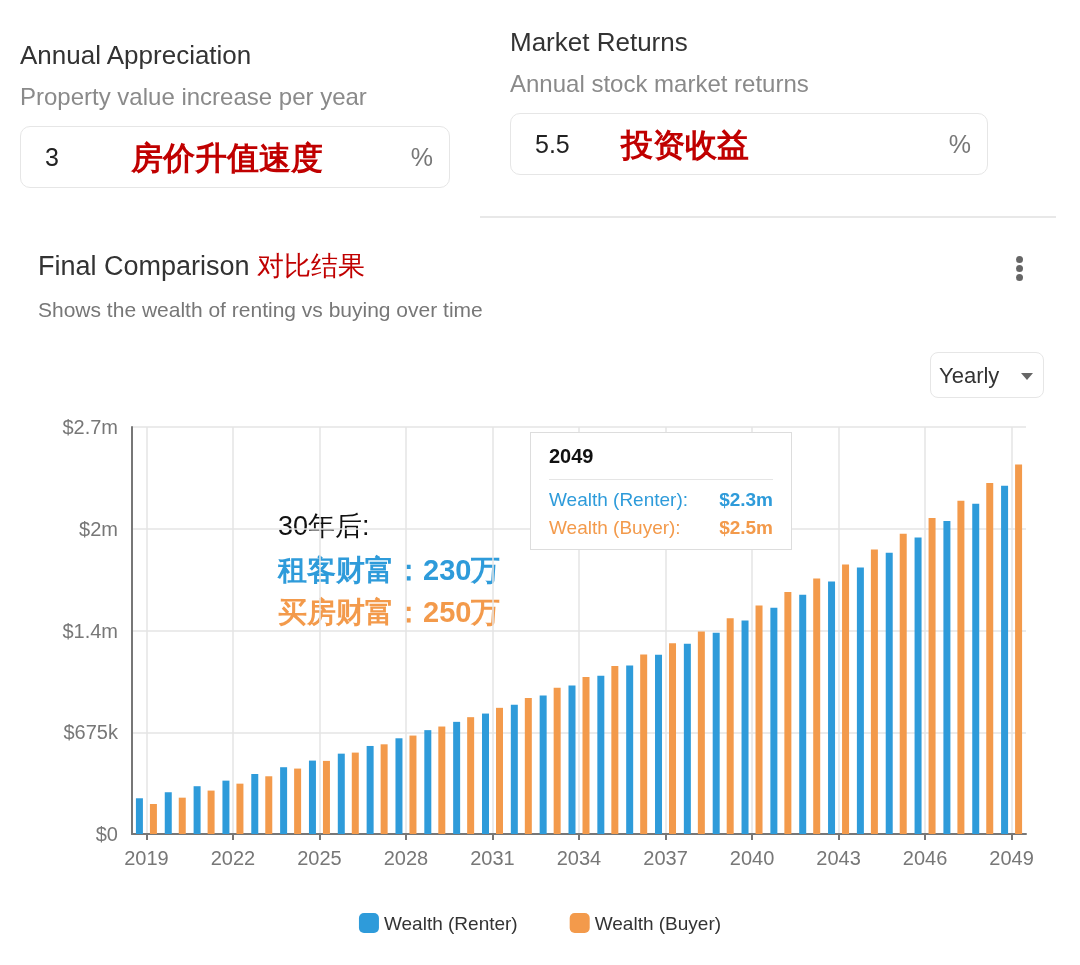  Describe the element at coordinates (406, 858) in the screenshot. I see `x-tick-label: 2028` at that location.